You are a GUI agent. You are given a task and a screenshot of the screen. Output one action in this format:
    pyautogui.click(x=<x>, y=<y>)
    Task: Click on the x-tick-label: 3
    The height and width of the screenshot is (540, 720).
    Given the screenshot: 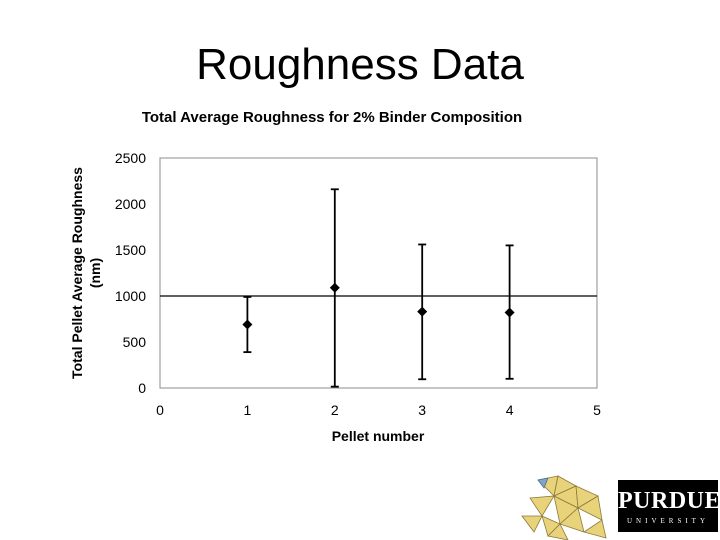 What is the action you would take?
    pyautogui.click(x=422, y=410)
    